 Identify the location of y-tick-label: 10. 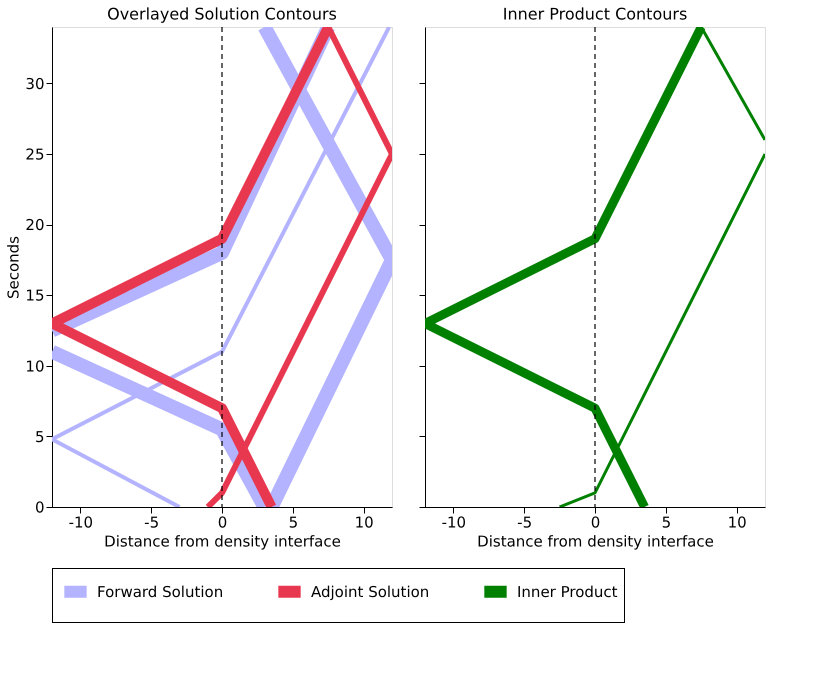
(34, 366).